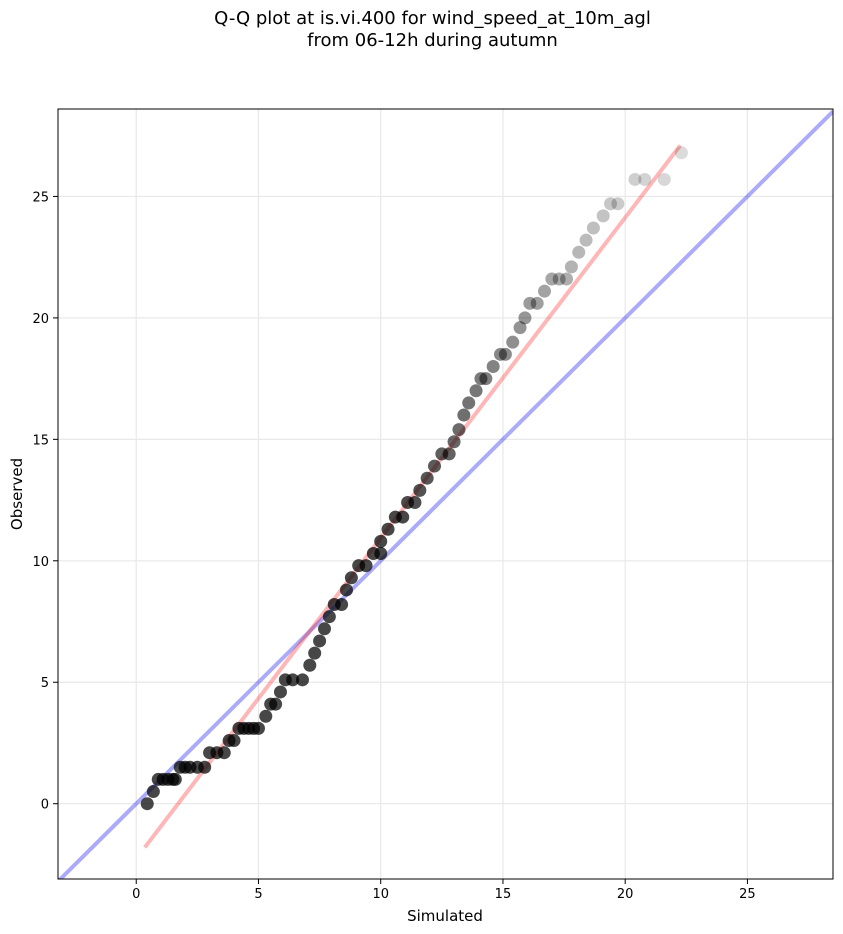  I want to click on x-tick-label: 25, so click(747, 894).